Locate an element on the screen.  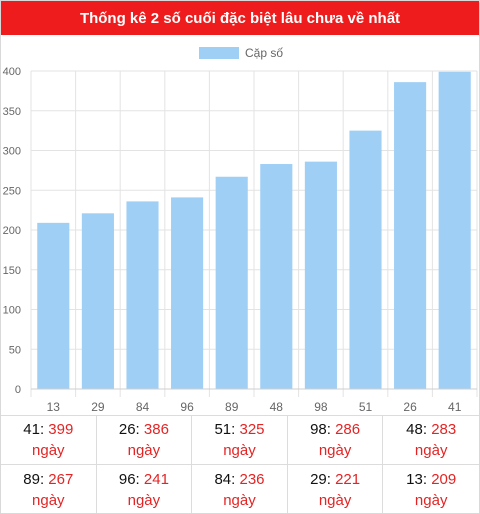
stat-number: 89 is located at coordinates (31, 479).